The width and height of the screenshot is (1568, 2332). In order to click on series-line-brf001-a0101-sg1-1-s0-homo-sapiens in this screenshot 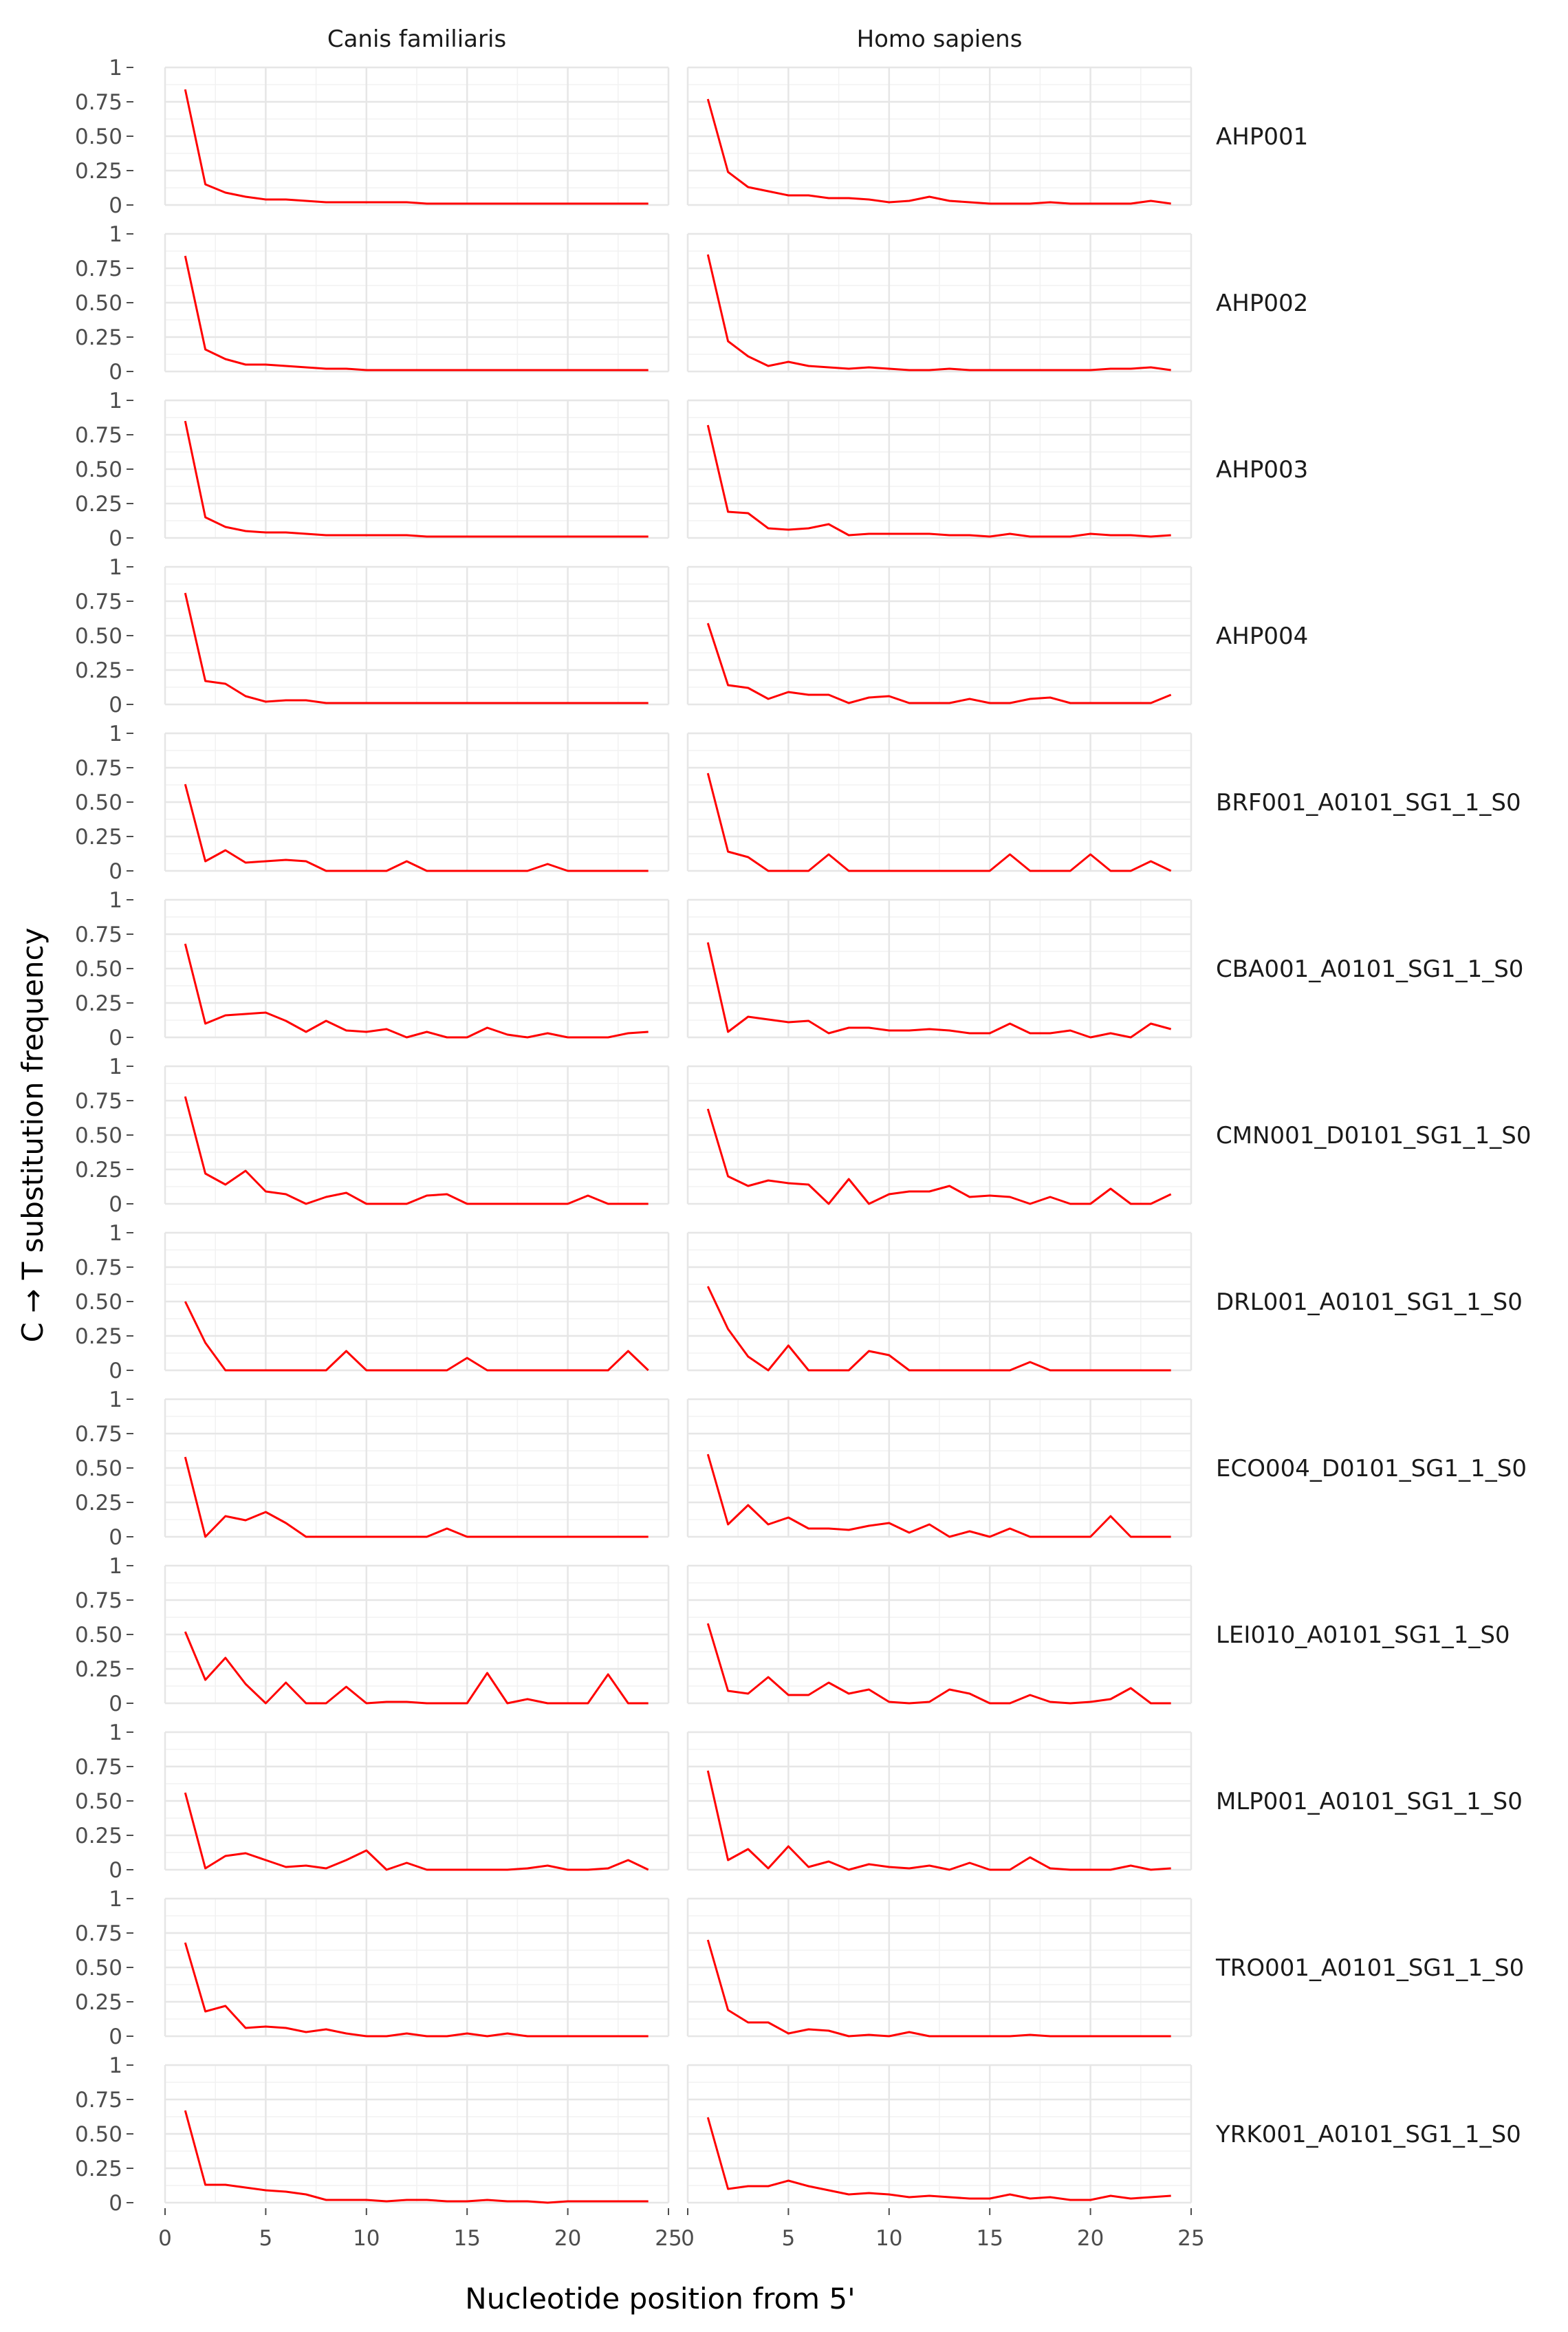, I will do `click(939, 822)`.